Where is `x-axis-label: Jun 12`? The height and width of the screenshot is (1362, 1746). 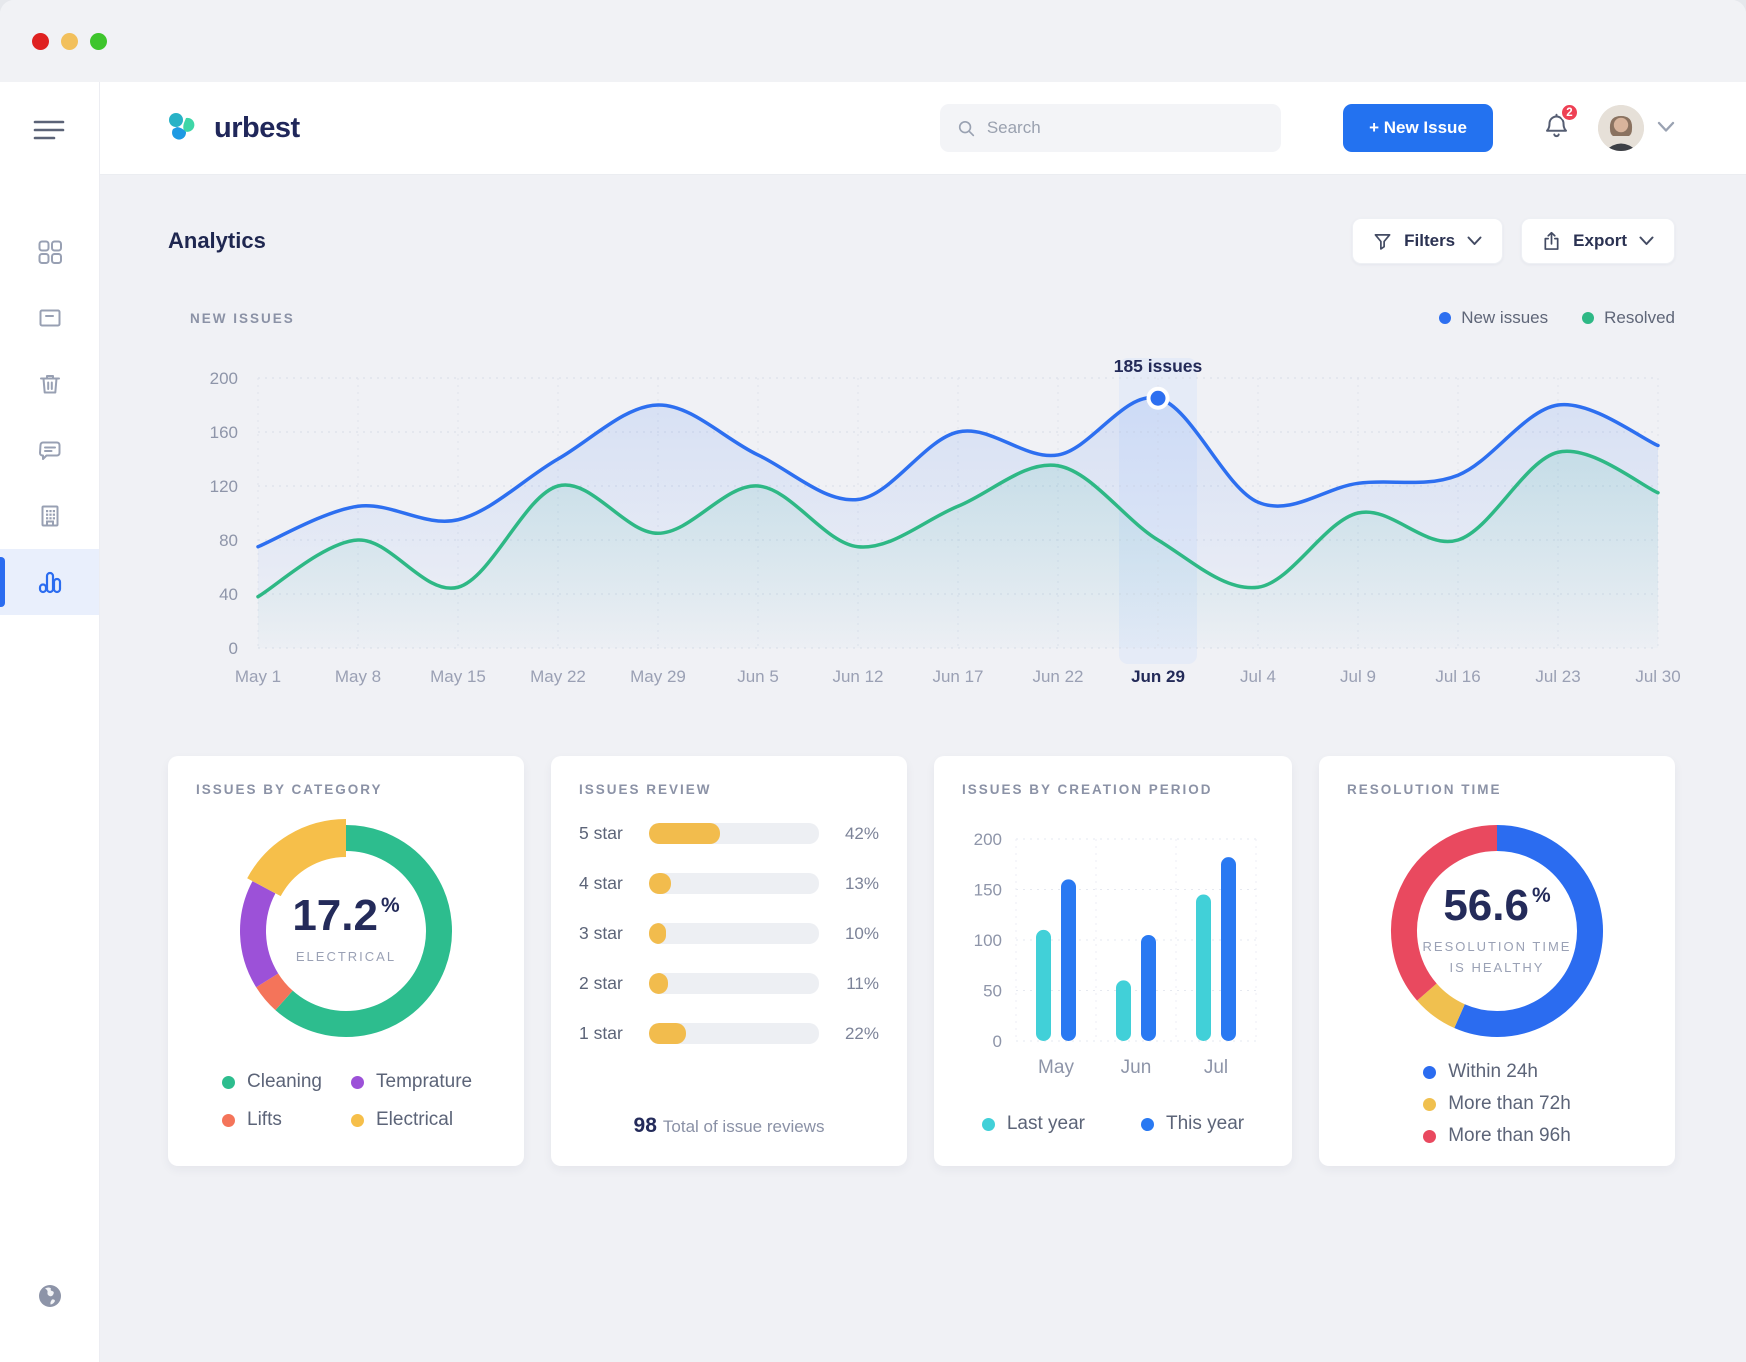
x-axis-label: Jun 12 is located at coordinates (857, 676).